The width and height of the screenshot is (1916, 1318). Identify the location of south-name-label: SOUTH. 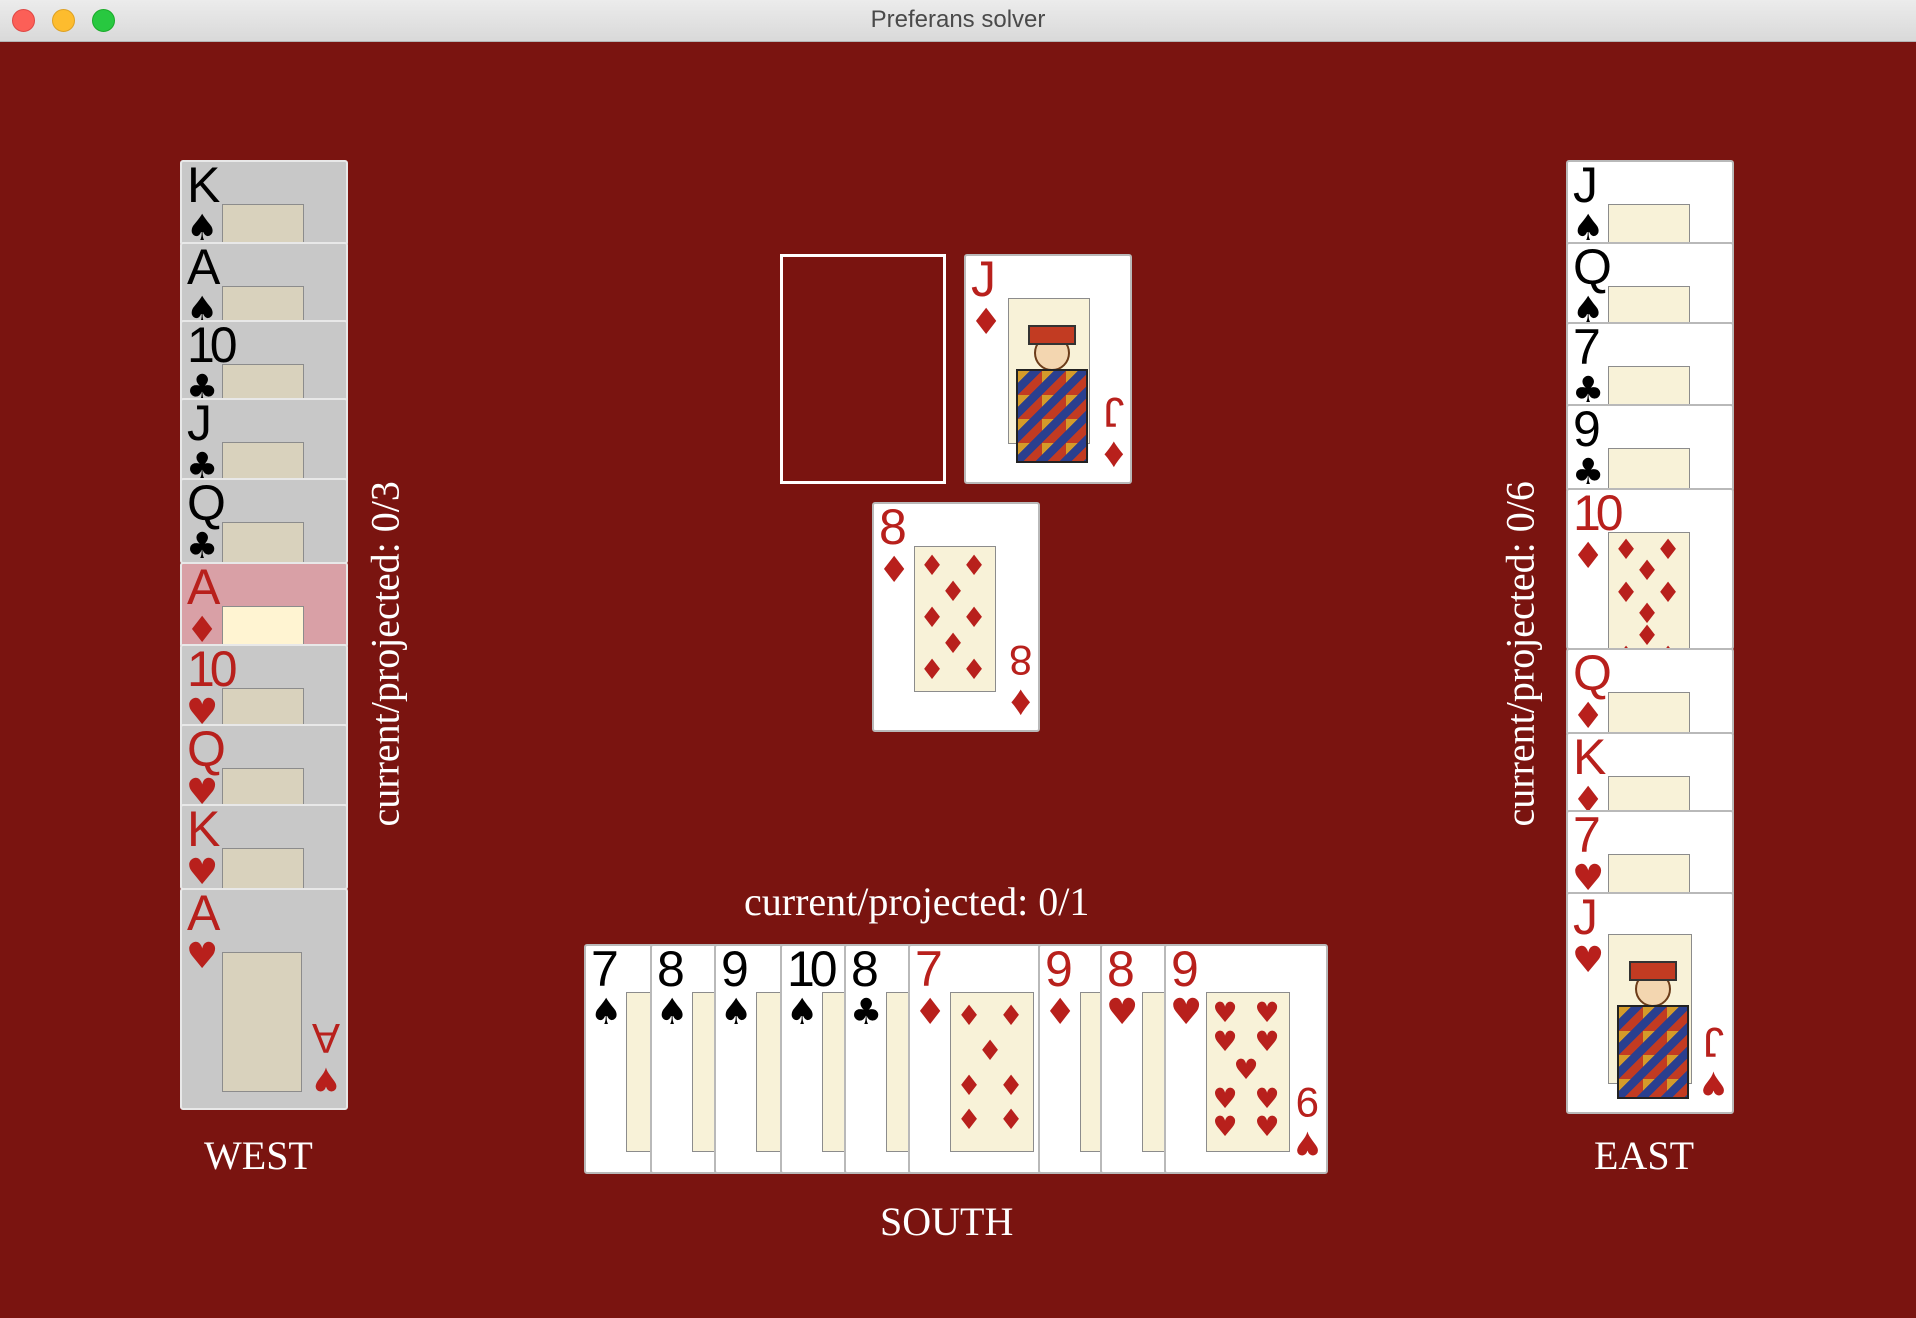
(947, 1221).